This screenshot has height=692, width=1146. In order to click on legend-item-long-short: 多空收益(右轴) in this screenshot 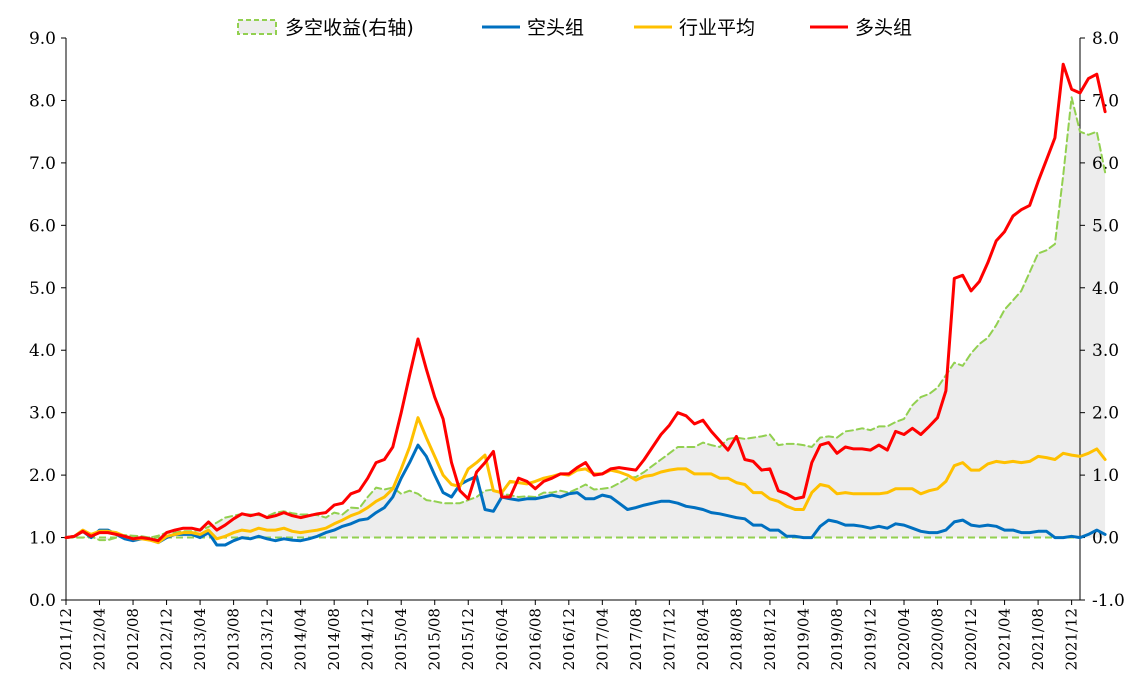, I will do `click(325, 28)`.